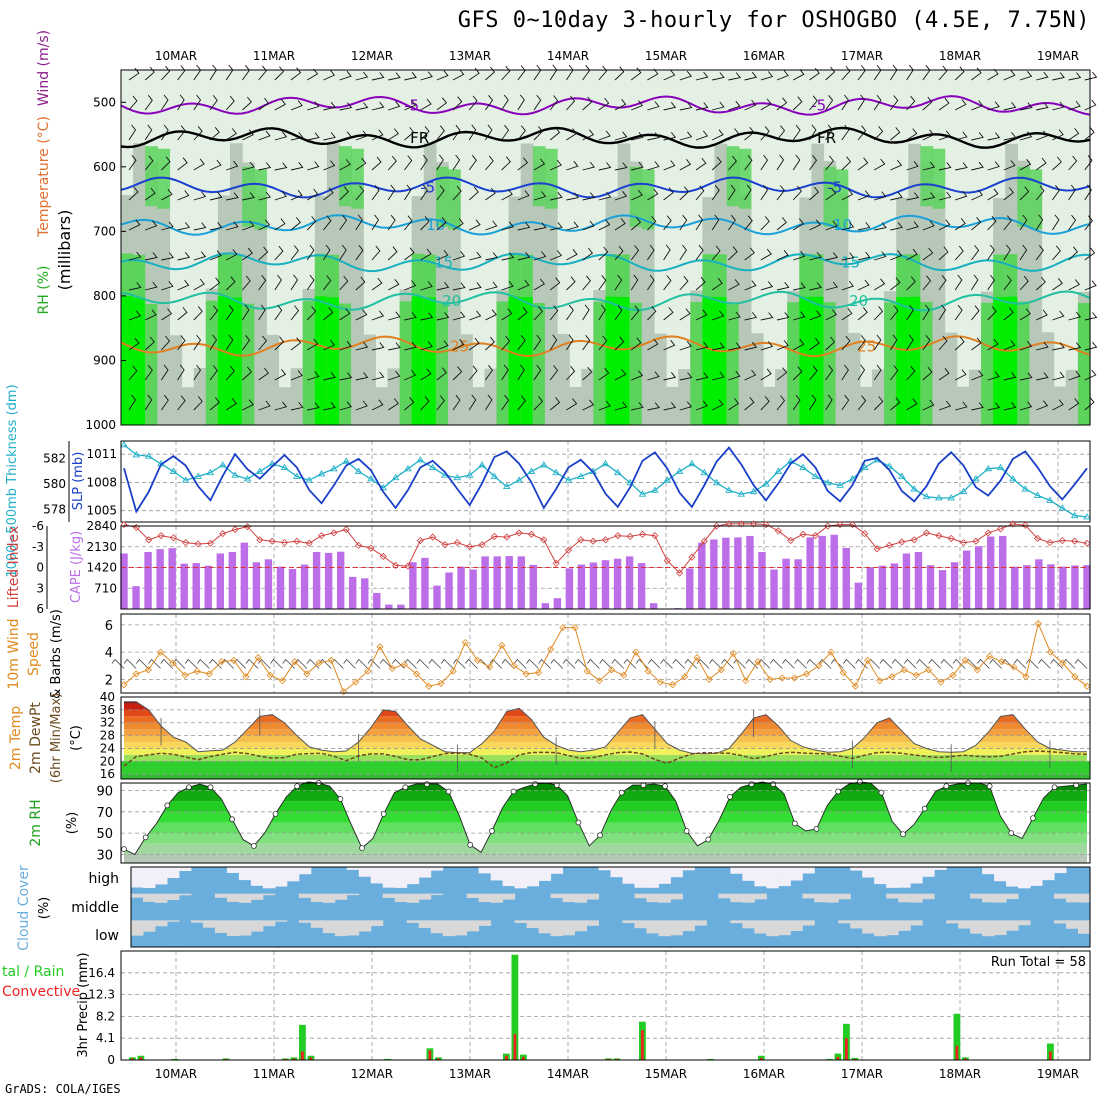  What do you see at coordinates (107, 761) in the screenshot?
I see `temp-tick: 20` at bounding box center [107, 761].